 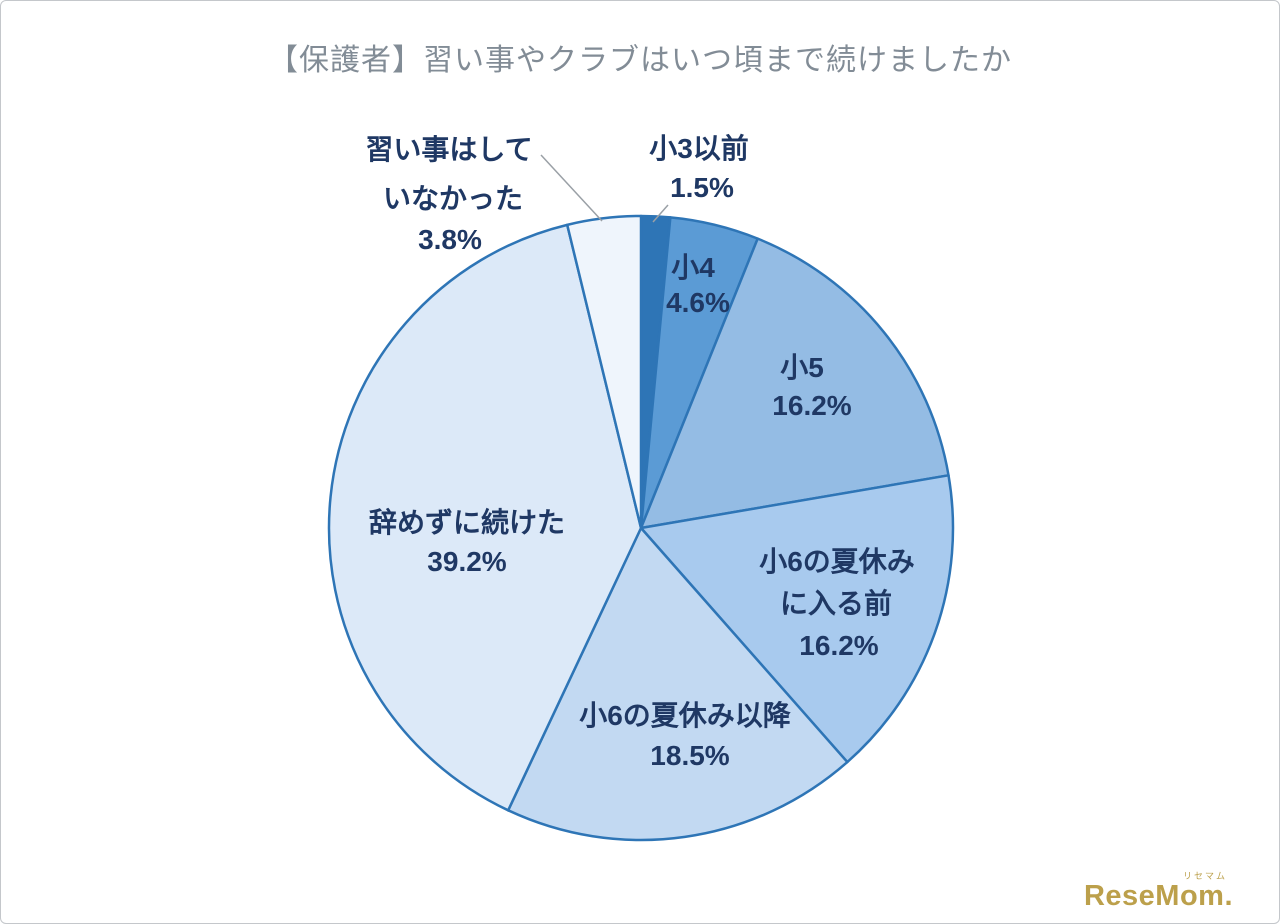 What do you see at coordinates (702, 187) in the screenshot?
I see `slice-label: 1.5%` at bounding box center [702, 187].